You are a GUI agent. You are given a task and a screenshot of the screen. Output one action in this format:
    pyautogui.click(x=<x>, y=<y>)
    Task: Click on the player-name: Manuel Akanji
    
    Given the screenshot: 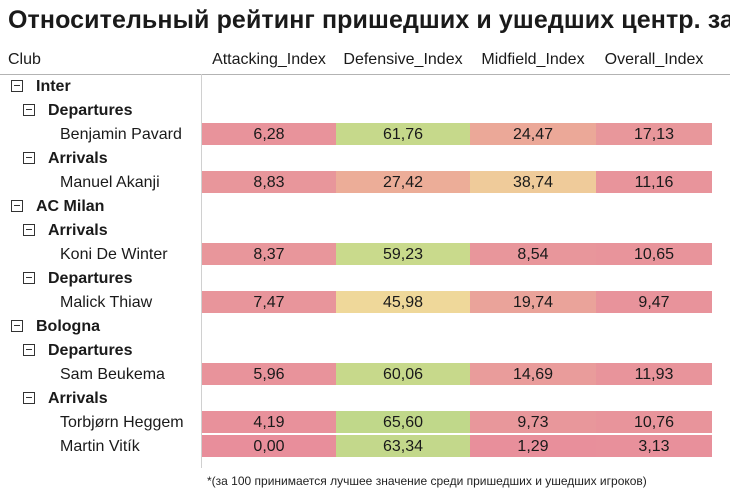 What is the action you would take?
    pyautogui.click(x=110, y=182)
    